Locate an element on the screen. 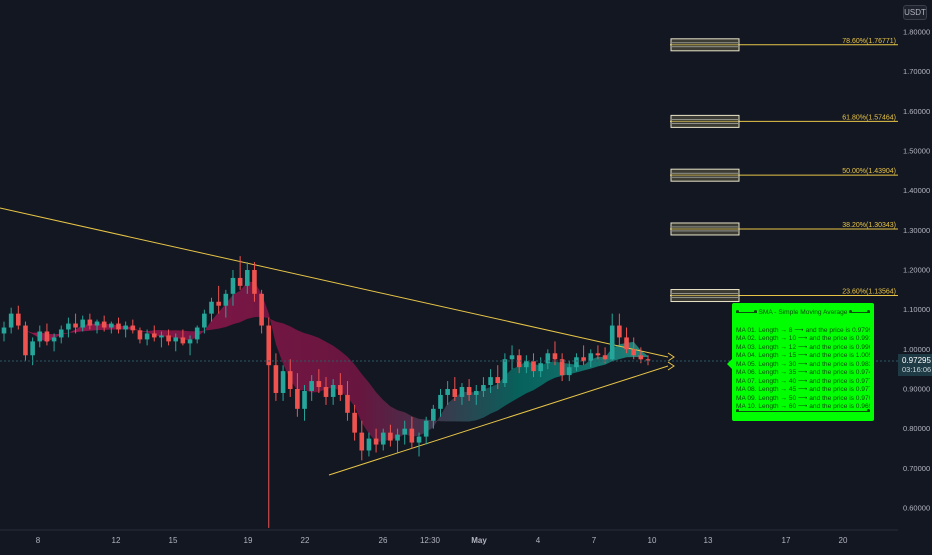 Image resolution: width=932 pixels, height=555 pixels. resistance-arrow-icon is located at coordinates (671, 357).